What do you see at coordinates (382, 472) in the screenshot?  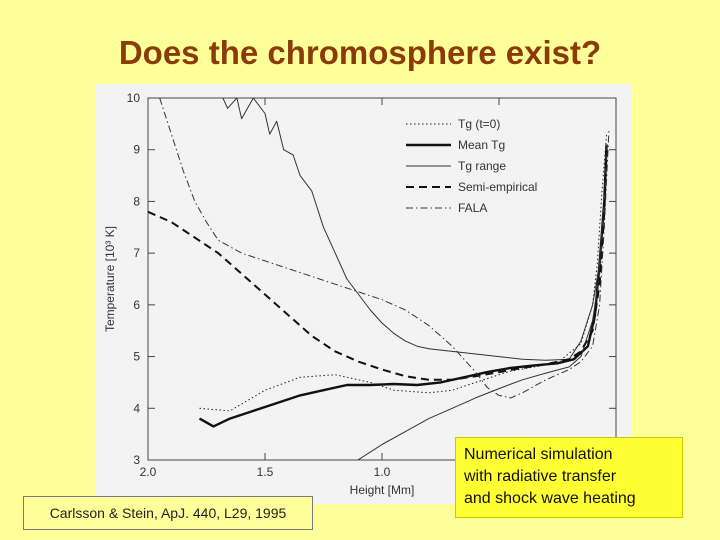 I see `x-tick-label: 1.0` at bounding box center [382, 472].